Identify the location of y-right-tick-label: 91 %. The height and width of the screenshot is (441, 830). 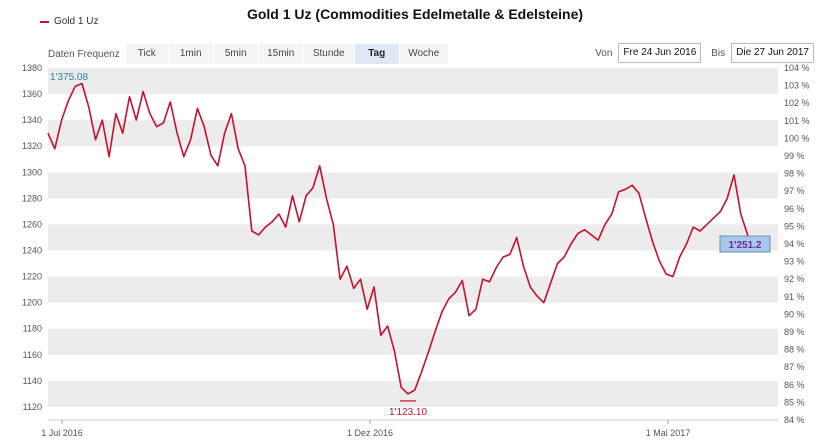
(794, 297).